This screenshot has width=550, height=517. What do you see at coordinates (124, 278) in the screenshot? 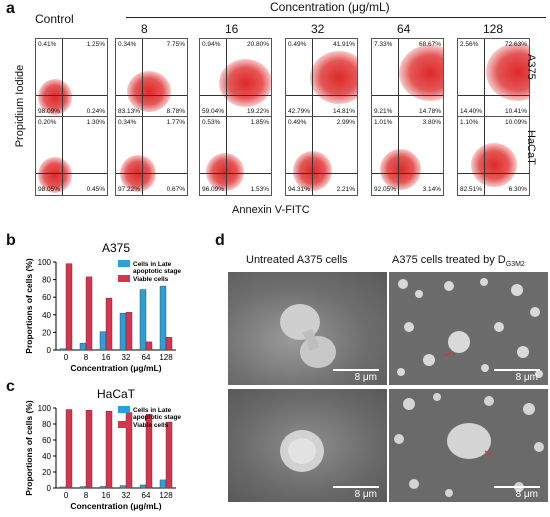
I see `legend-swatch-viable` at bounding box center [124, 278].